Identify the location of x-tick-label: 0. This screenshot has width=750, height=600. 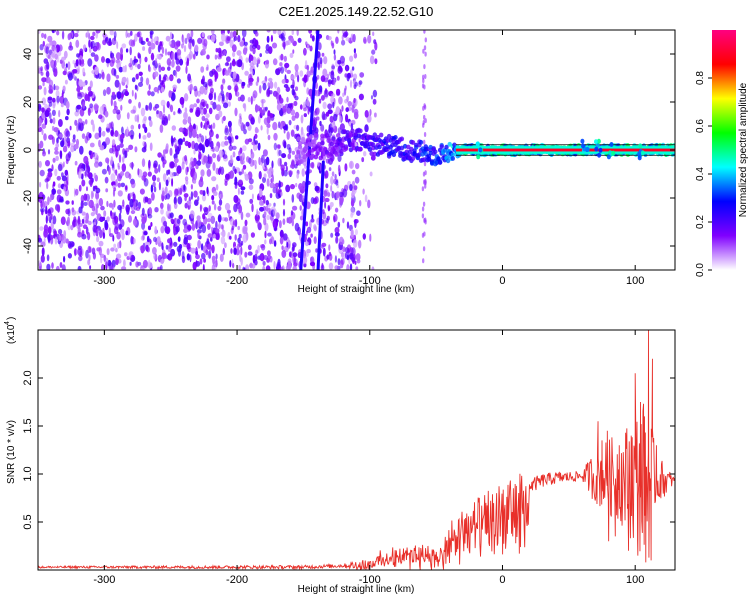
(502, 580).